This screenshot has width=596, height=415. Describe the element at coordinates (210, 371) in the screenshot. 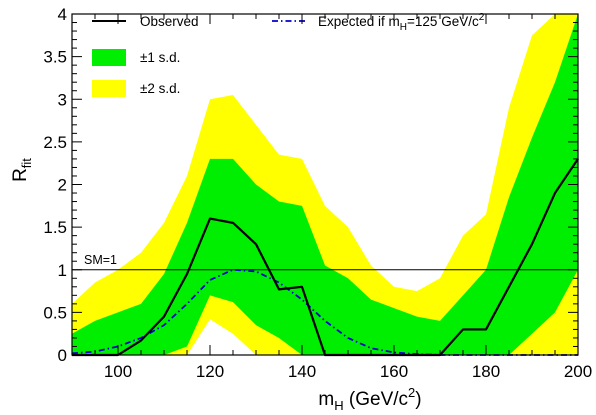

I see `x-tick-label: 120` at that location.